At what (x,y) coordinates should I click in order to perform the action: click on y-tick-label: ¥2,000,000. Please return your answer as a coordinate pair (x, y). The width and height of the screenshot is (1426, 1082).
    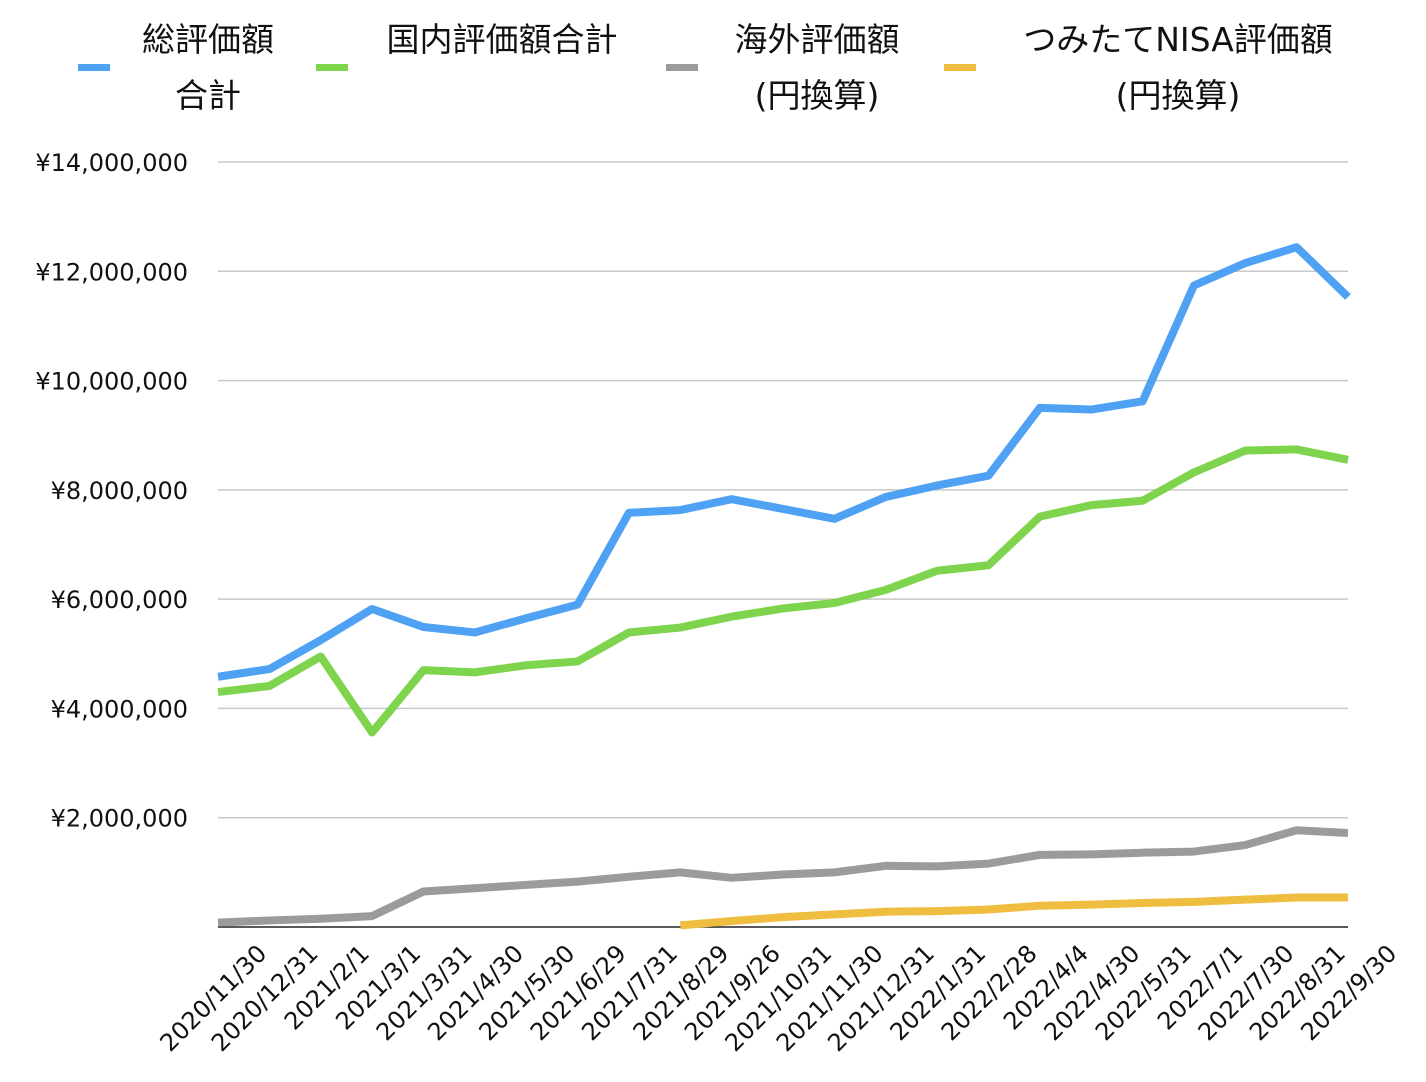
    Looking at the image, I should click on (119, 819).